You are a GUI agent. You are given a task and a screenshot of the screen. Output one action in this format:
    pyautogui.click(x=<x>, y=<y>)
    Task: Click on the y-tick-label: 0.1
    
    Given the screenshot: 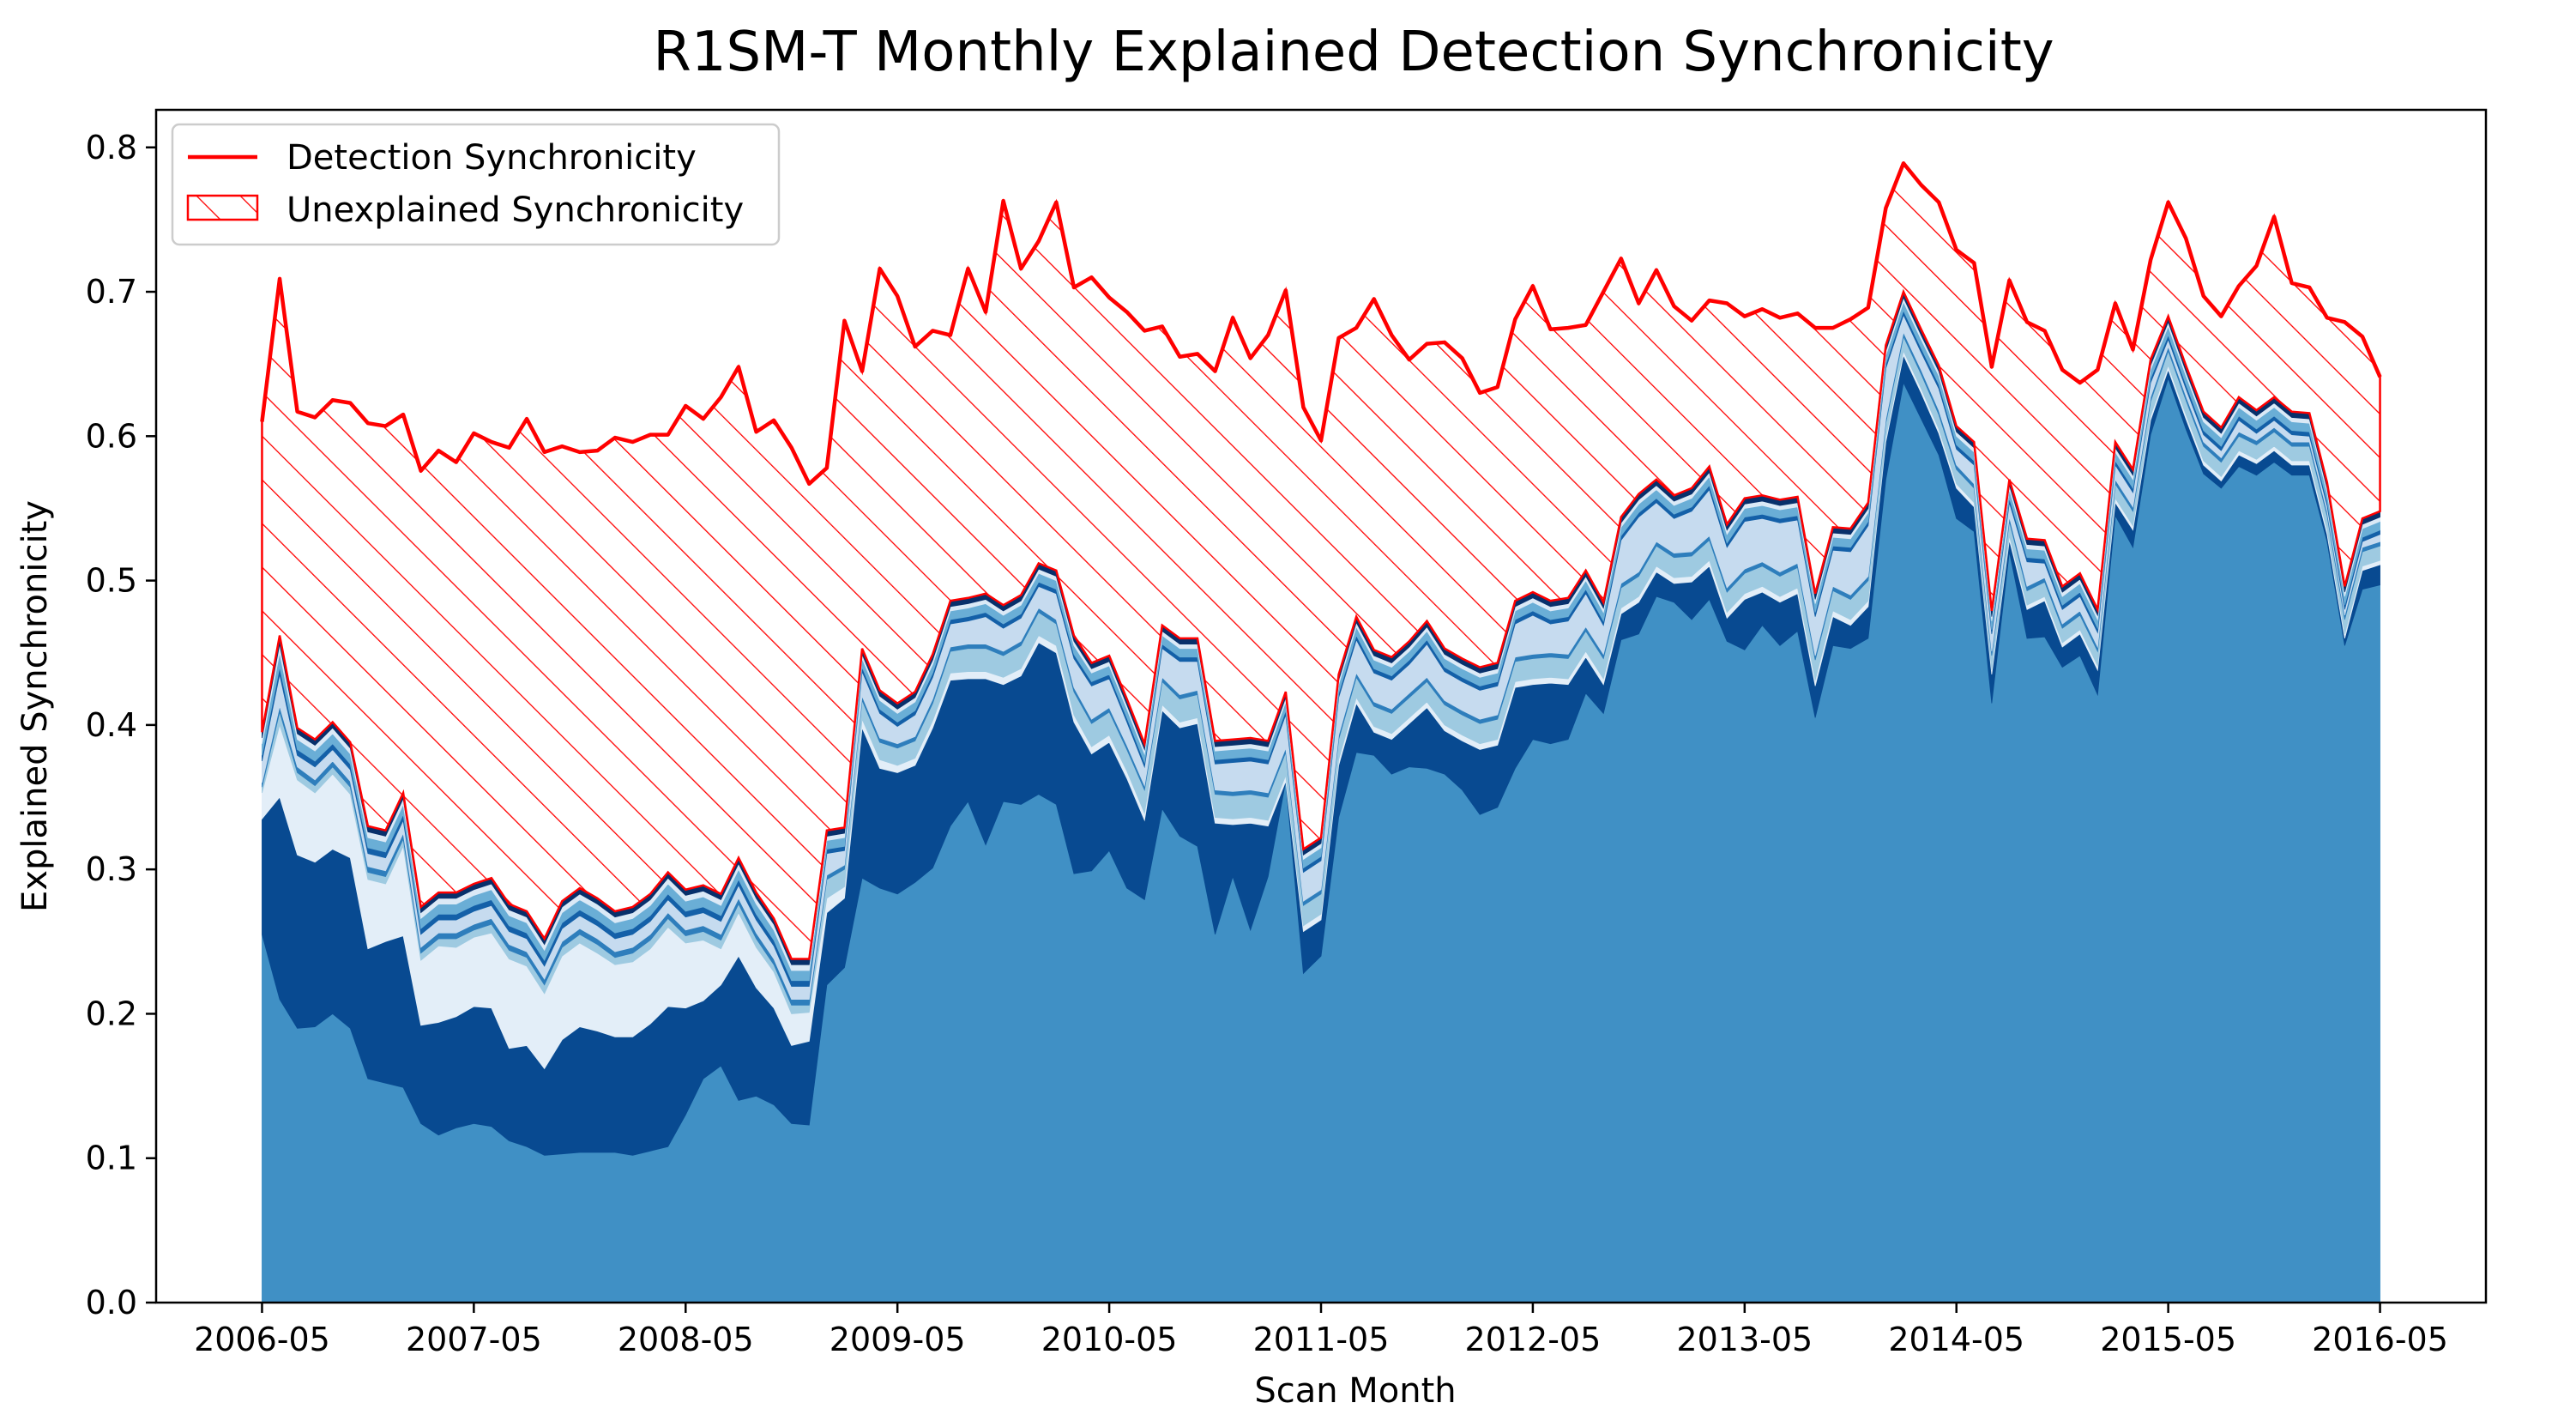 What is the action you would take?
    pyautogui.click(x=111, y=1159)
    